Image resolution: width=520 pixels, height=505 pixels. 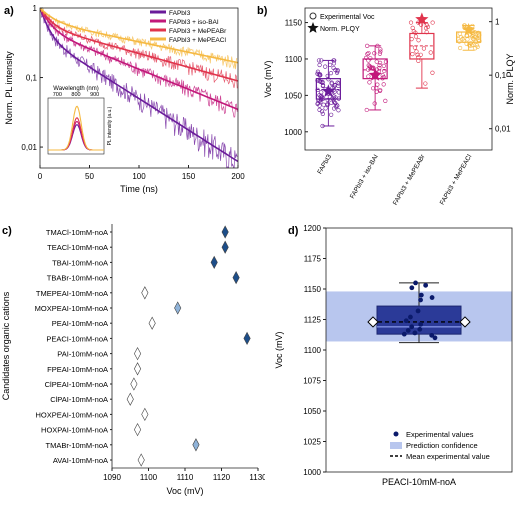 I want to click on y-tick-label-c-9: FPEAI-10mM-noA, so click(x=77, y=369).